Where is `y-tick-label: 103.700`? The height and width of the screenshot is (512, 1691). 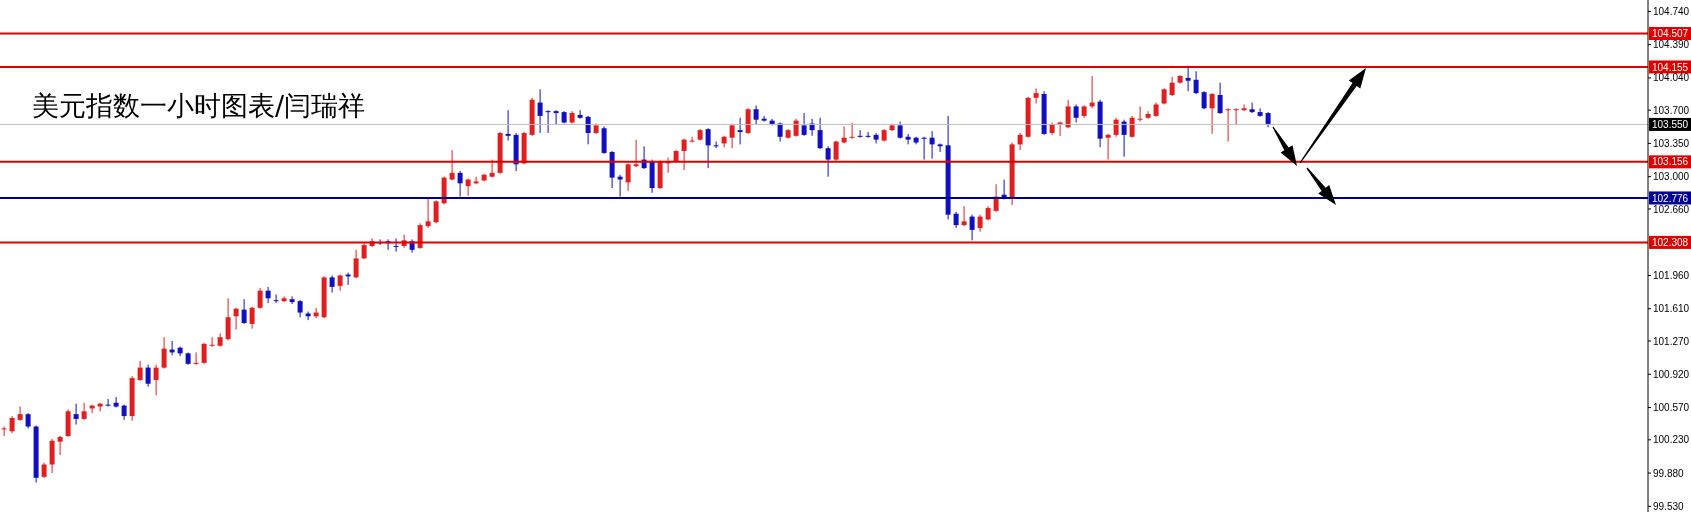
y-tick-label: 103.700 is located at coordinates (1671, 110).